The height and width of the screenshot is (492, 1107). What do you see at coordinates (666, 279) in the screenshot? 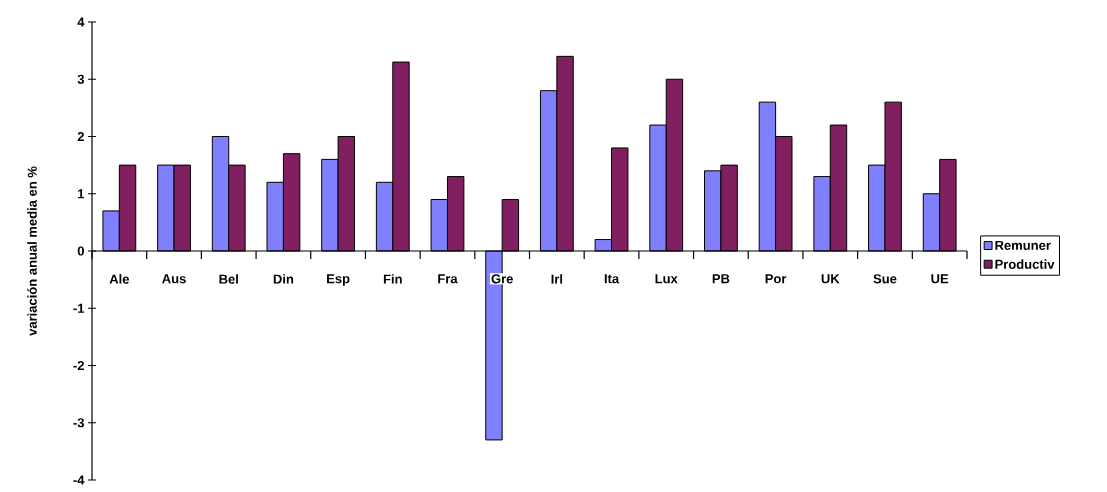
I see `x-tick-label: Lux` at bounding box center [666, 279].